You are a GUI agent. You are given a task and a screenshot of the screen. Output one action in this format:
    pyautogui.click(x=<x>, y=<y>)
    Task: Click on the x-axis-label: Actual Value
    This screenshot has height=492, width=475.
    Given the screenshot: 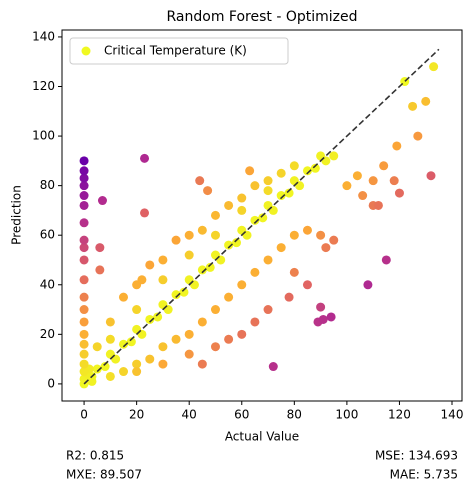 What is the action you would take?
    pyautogui.click(x=262, y=437)
    